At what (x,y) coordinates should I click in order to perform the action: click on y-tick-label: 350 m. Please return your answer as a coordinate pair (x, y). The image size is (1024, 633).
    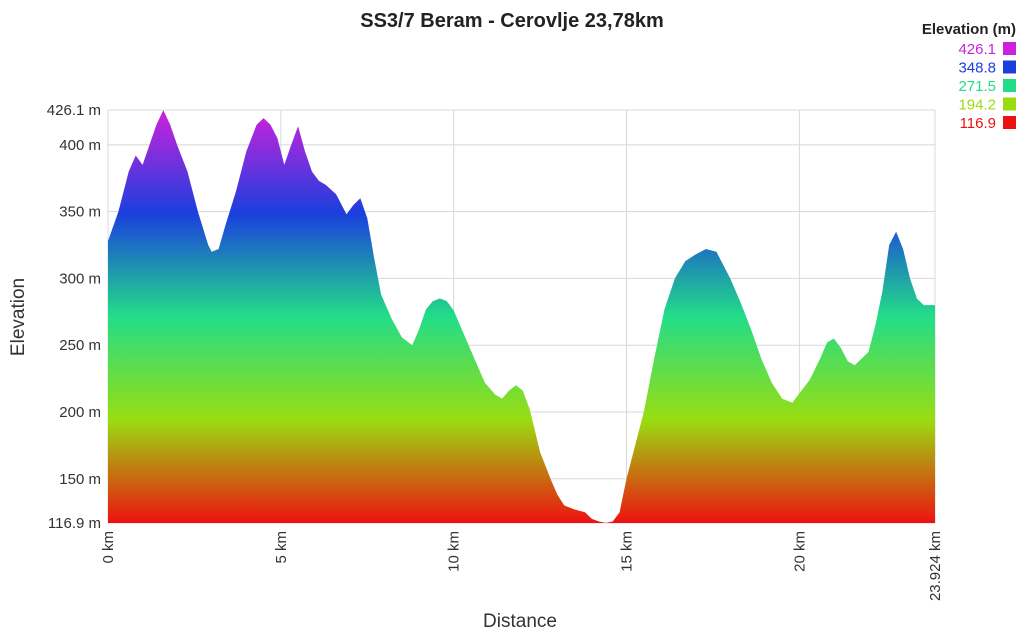
    Looking at the image, I should click on (80, 212).